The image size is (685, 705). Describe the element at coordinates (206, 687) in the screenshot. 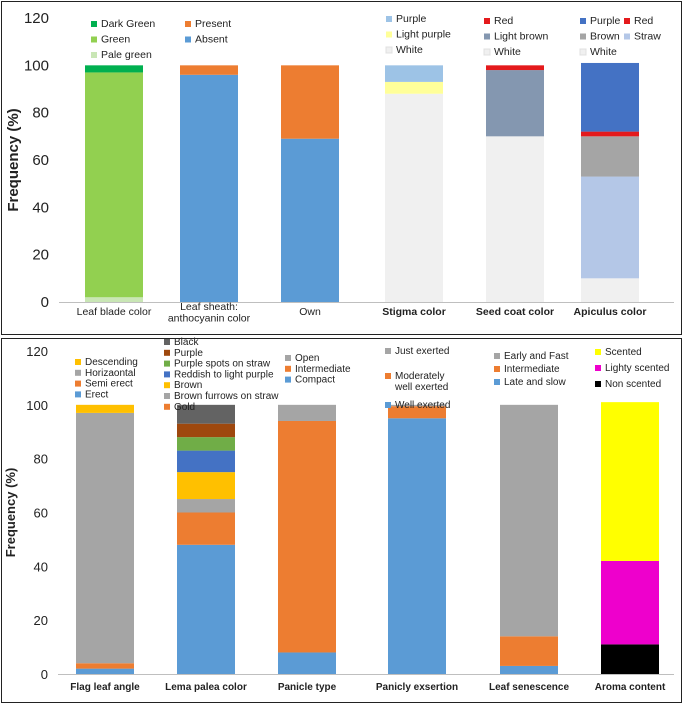

I see `category-label: Lema palea color` at that location.